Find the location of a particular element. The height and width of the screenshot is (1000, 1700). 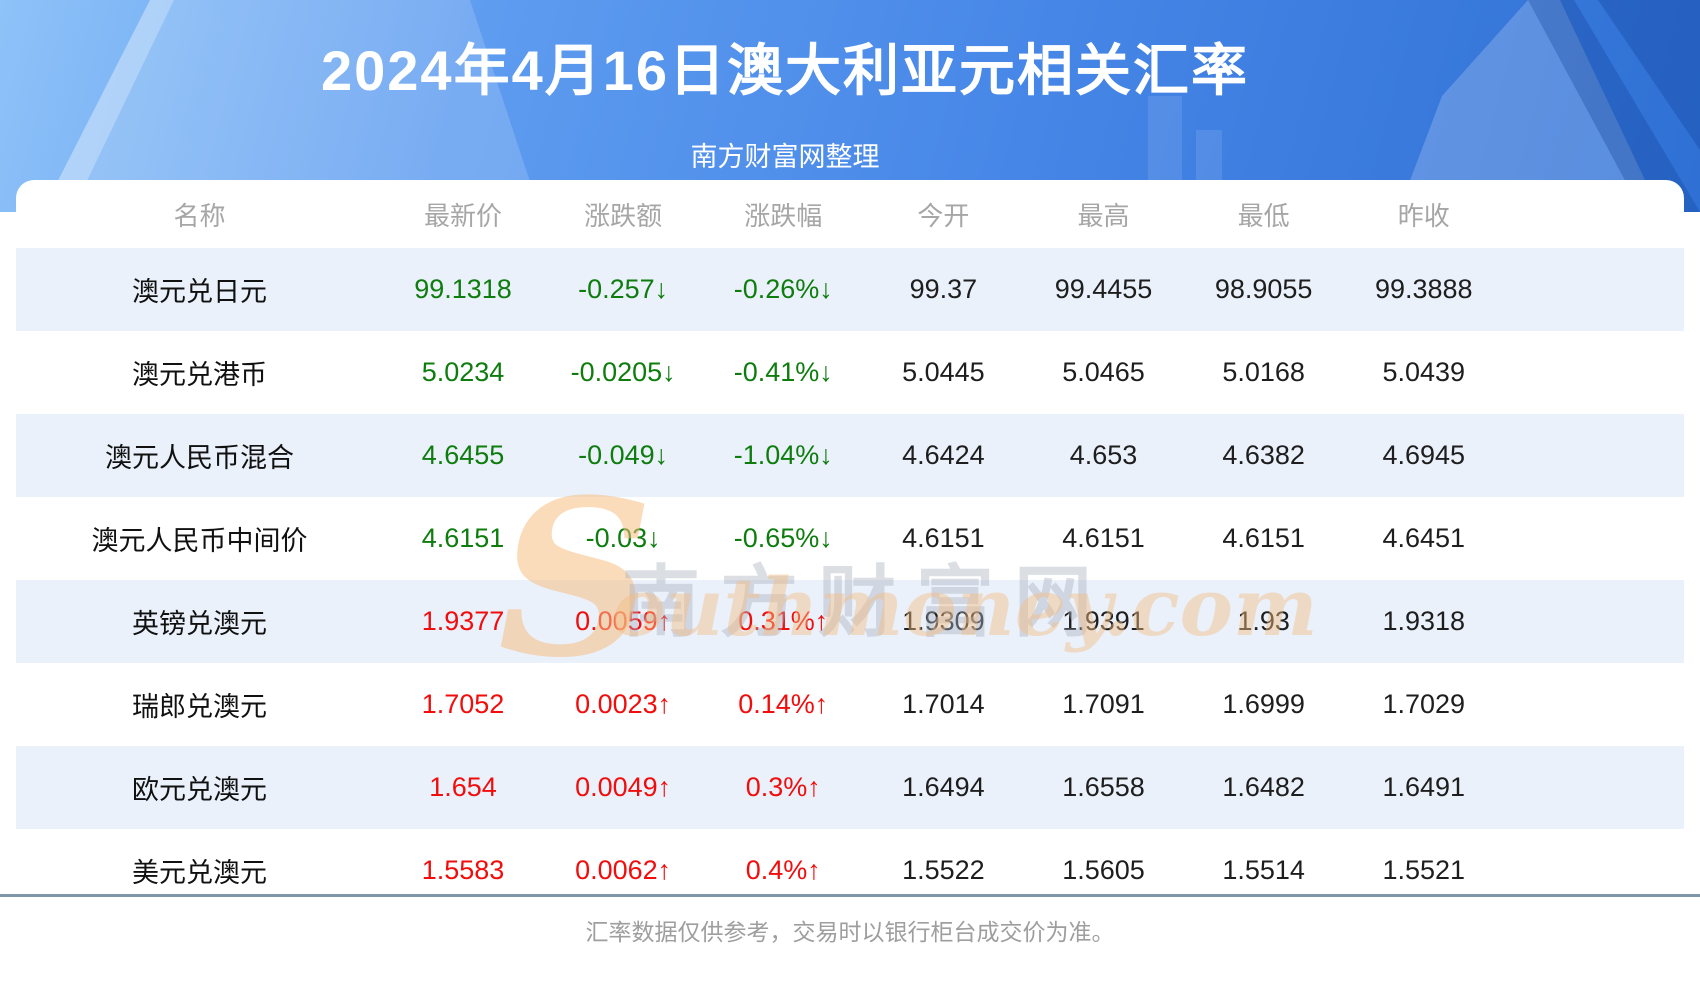

prev-close-price: 1.9318 is located at coordinates (1423, 621).